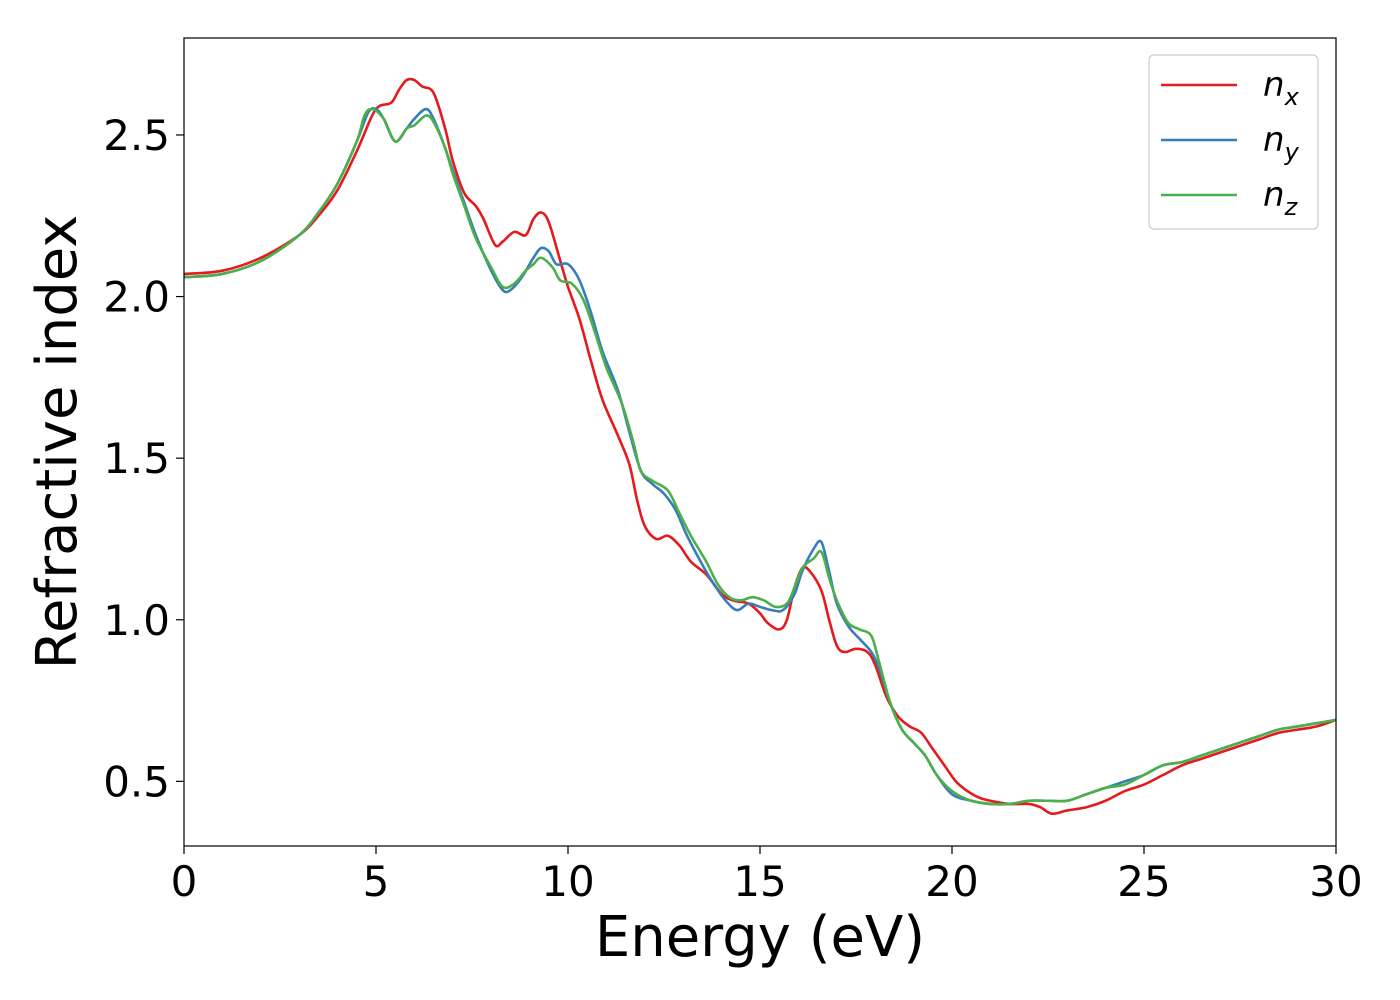 The image size is (1400, 1000). What do you see at coordinates (567, 881) in the screenshot?
I see `x-tick-label: 10` at bounding box center [567, 881].